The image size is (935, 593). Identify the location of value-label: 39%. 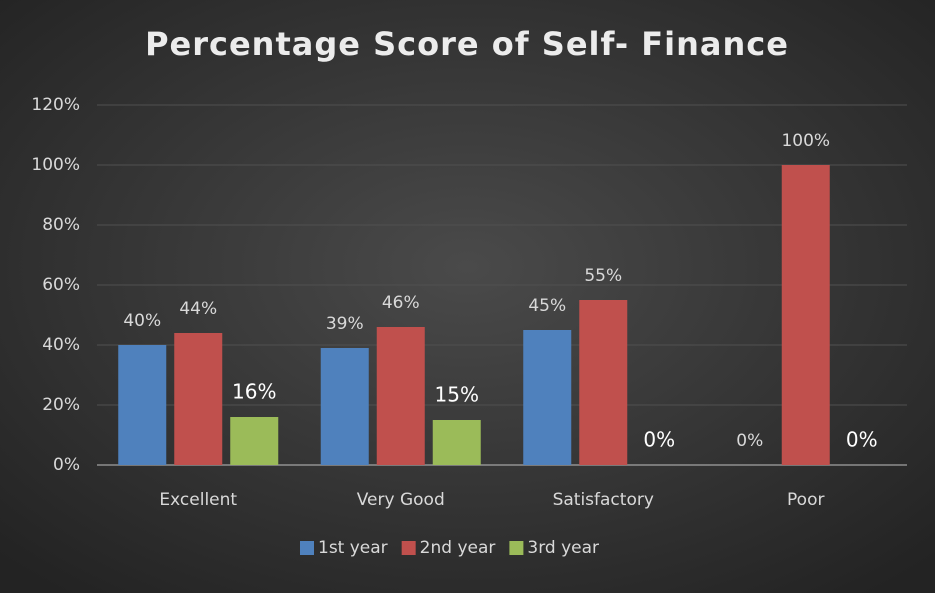
(345, 324).